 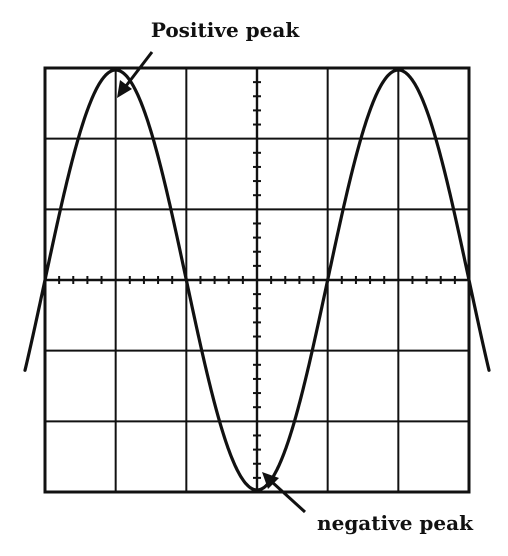 I want to click on positive-peak-arrow, so click(x=135, y=74).